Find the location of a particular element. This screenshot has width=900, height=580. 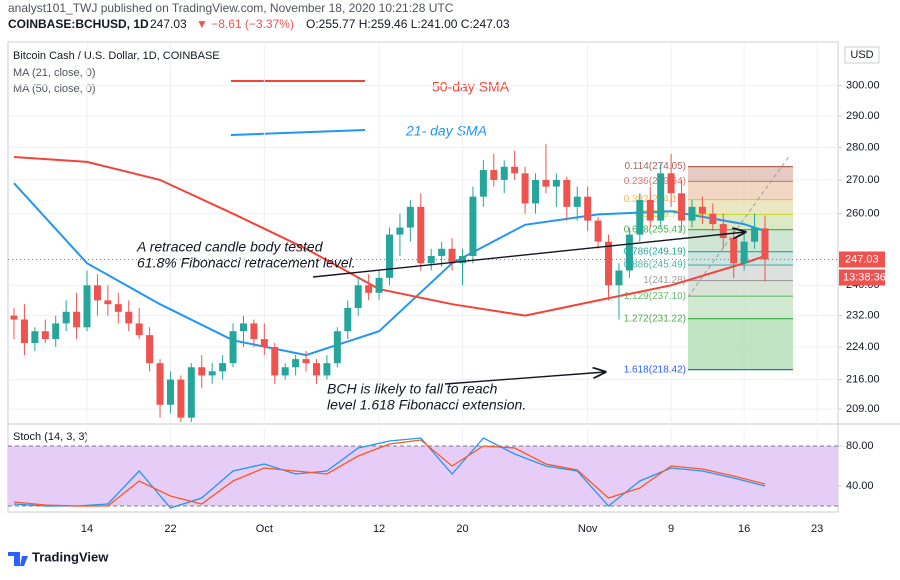

countdown: 13:38:36 is located at coordinates (864, 277).